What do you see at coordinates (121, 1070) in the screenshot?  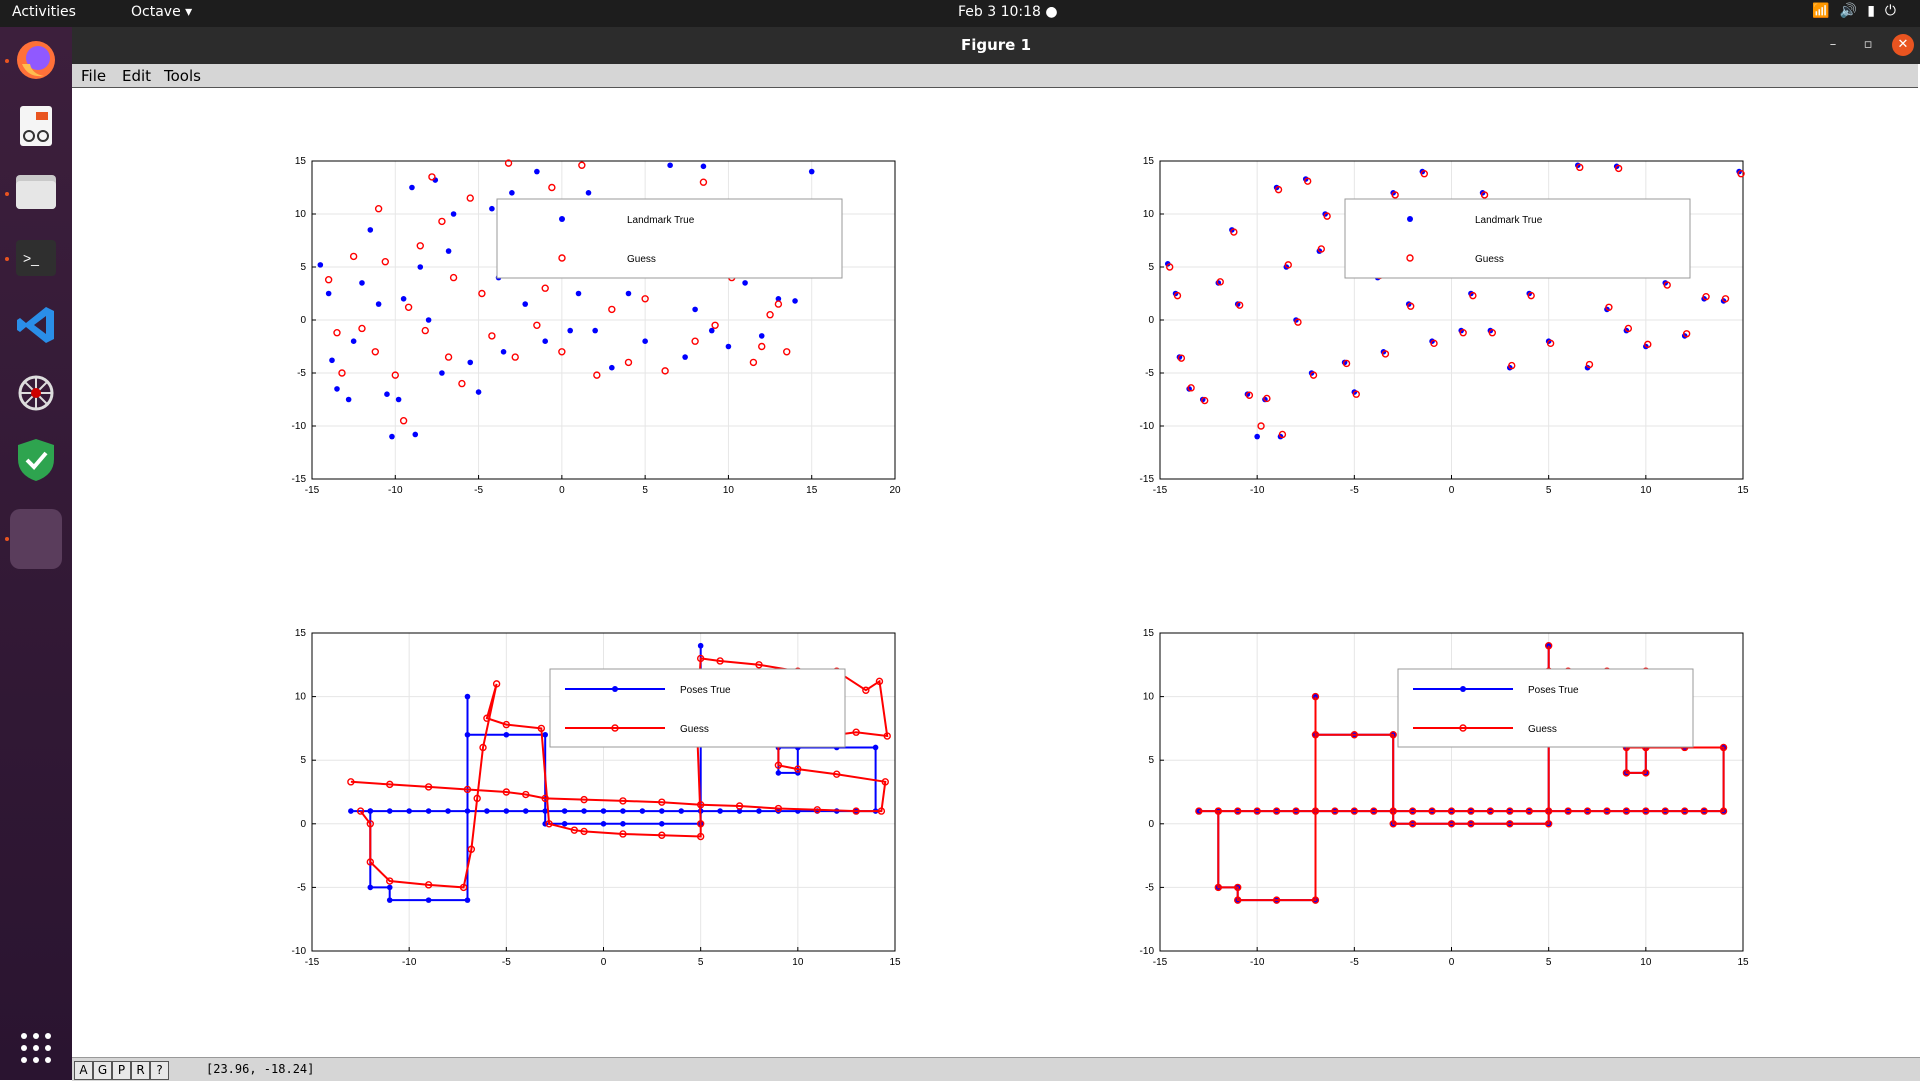 I see `pan-button: P` at bounding box center [121, 1070].